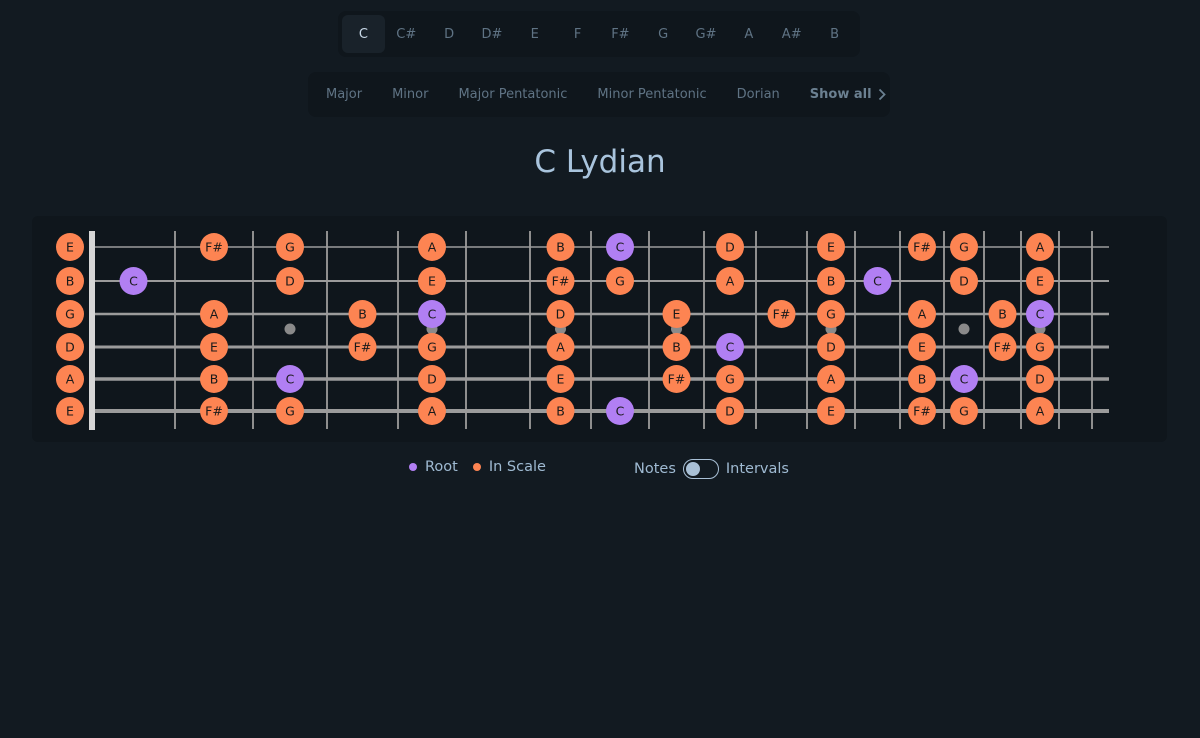 The width and height of the screenshot is (1200, 738). I want to click on key-button-e: E, so click(534, 34).